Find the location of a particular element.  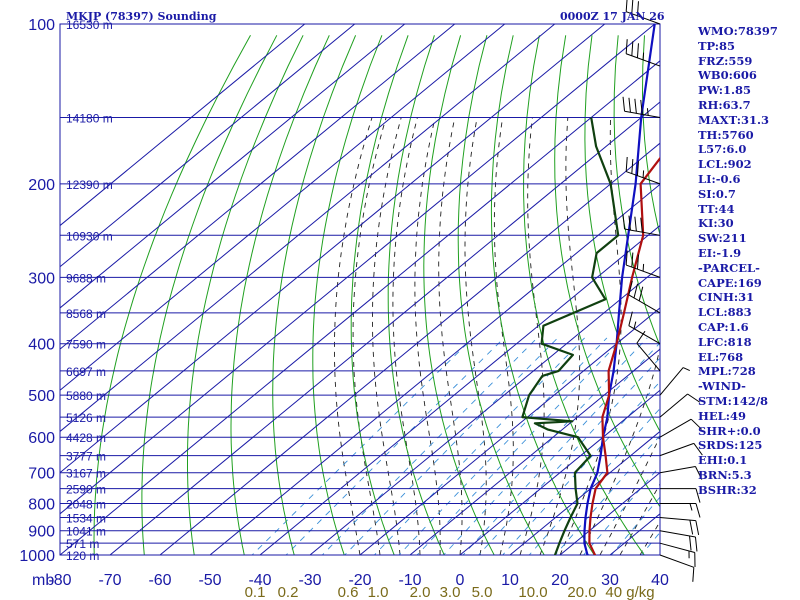

pressure-unit-label: mb is located at coordinates (43, 580).